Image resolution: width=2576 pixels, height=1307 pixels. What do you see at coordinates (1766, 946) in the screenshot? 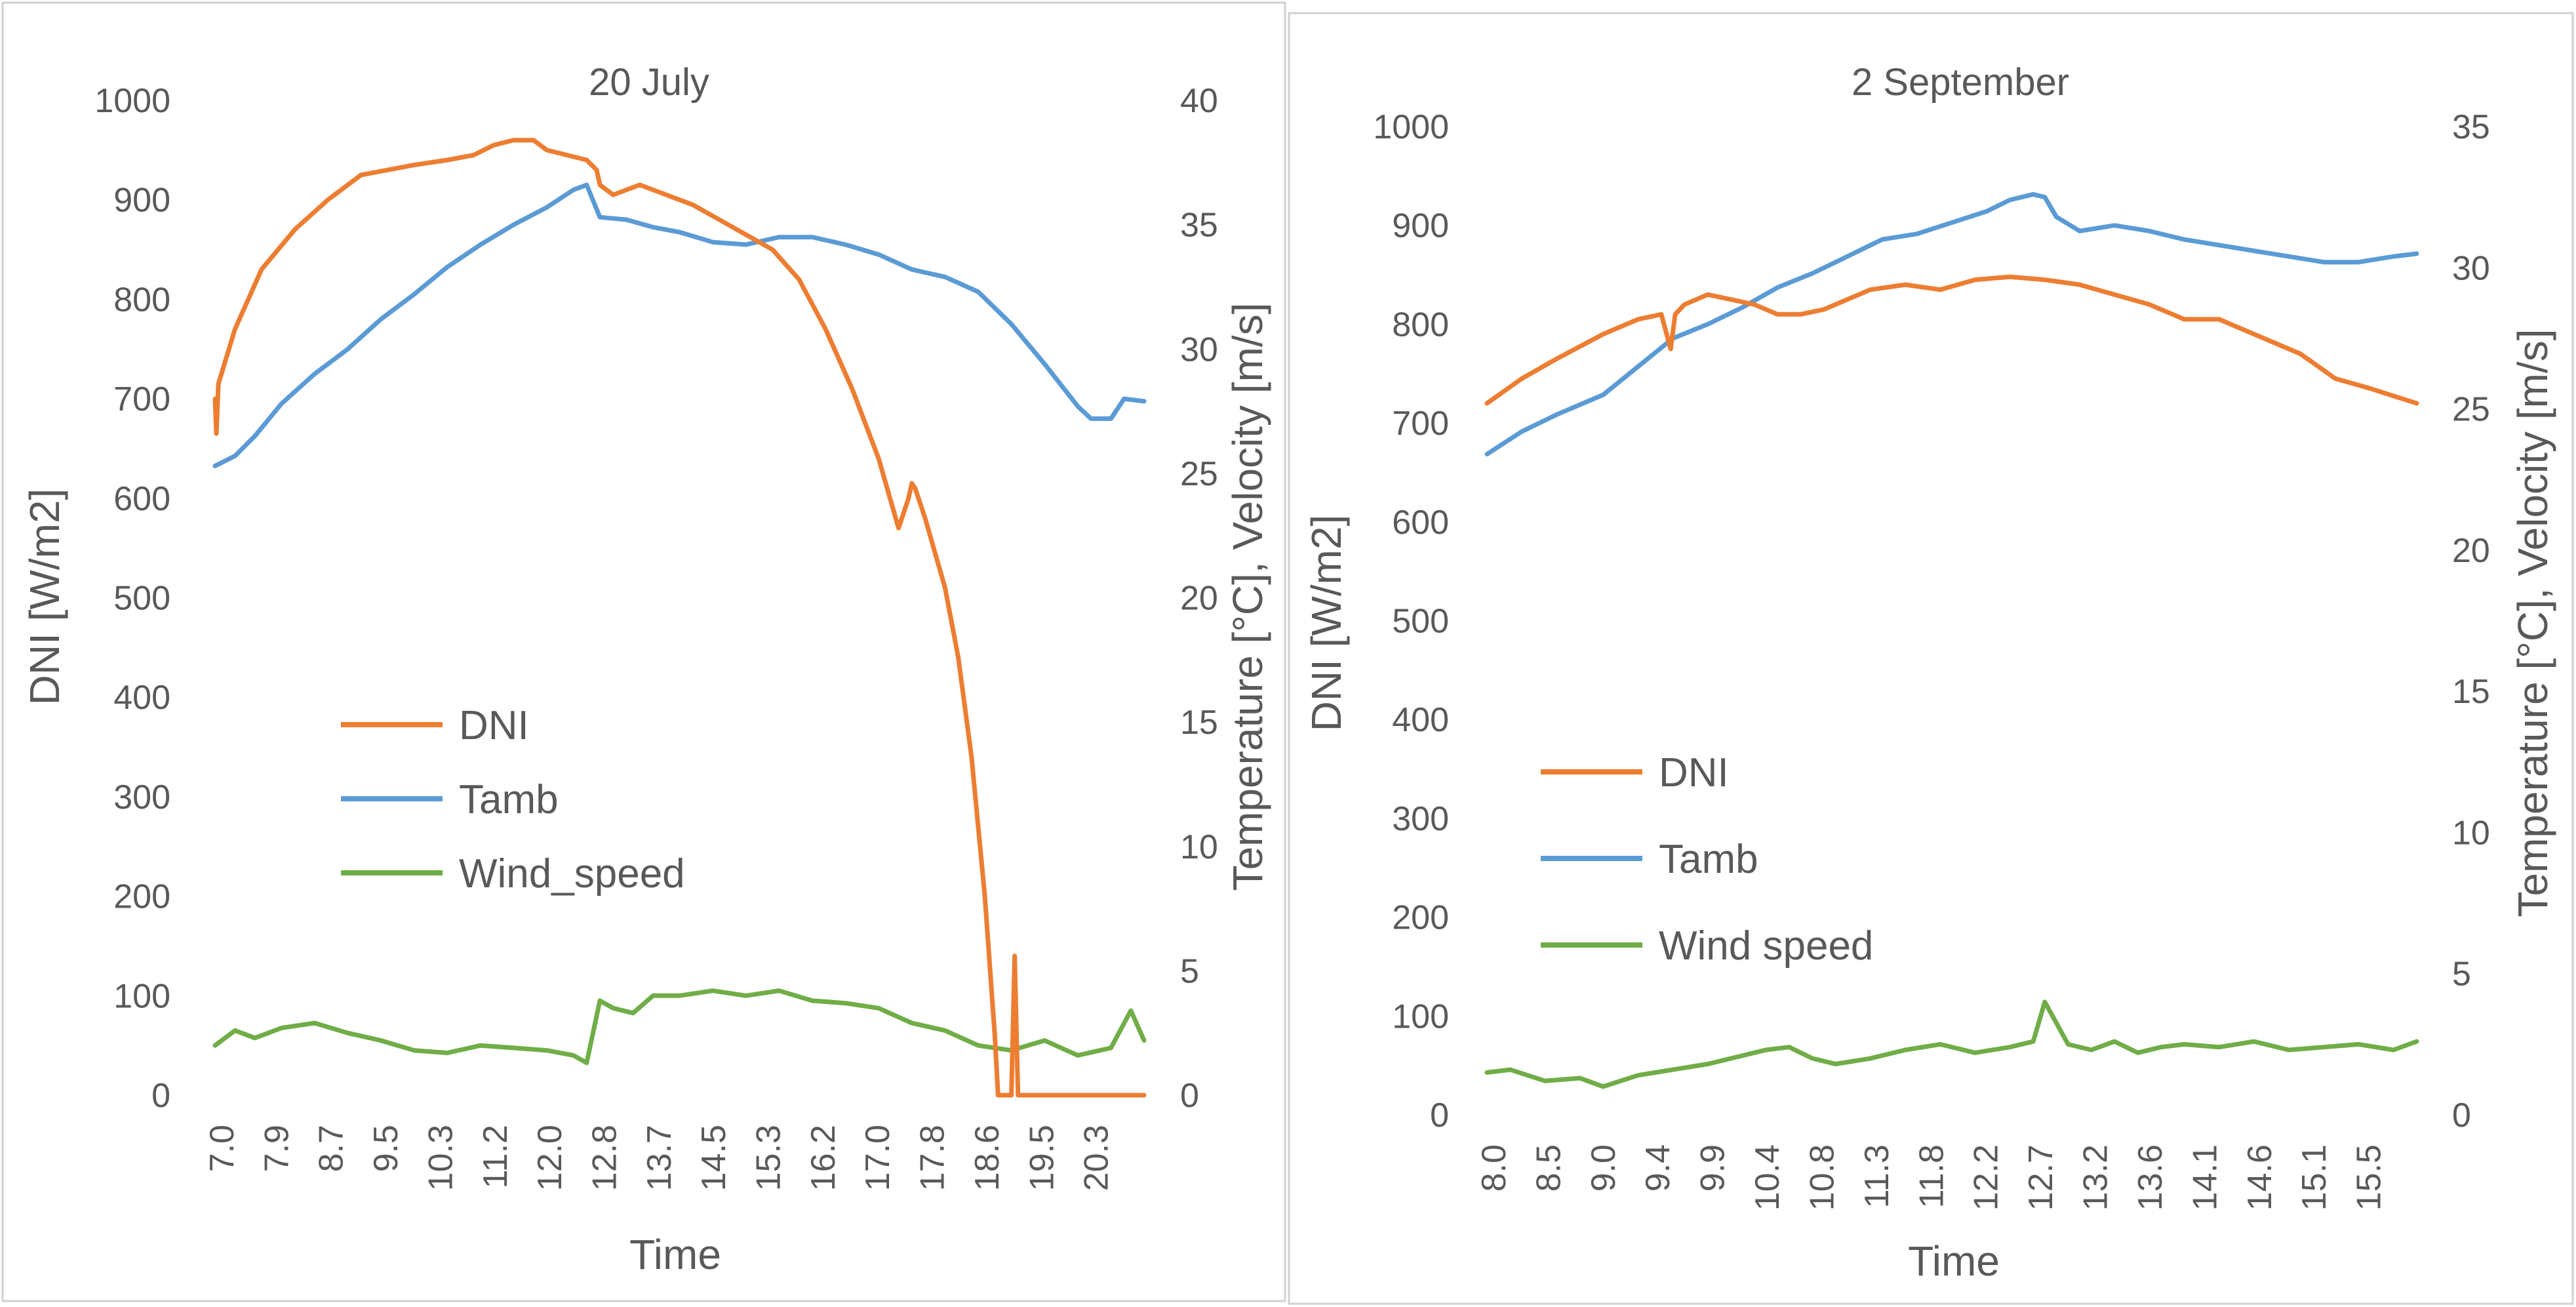
I see `legend-label-wind-speed: Wind speed` at bounding box center [1766, 946].